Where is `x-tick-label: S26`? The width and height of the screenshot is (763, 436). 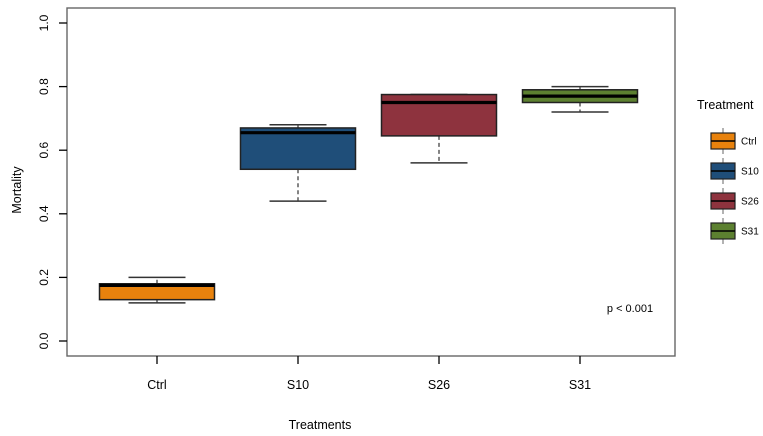 x-tick-label: S26 is located at coordinates (439, 385).